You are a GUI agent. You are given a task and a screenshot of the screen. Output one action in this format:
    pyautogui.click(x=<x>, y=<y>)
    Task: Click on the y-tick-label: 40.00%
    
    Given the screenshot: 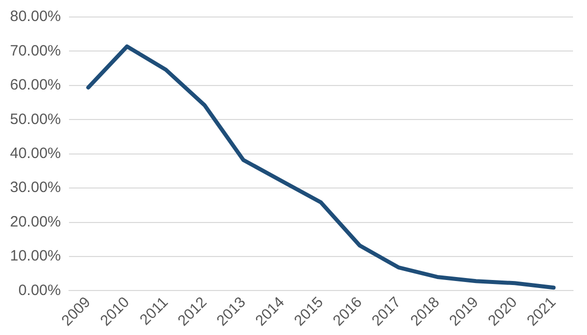 What is the action you would take?
    pyautogui.click(x=35, y=153)
    